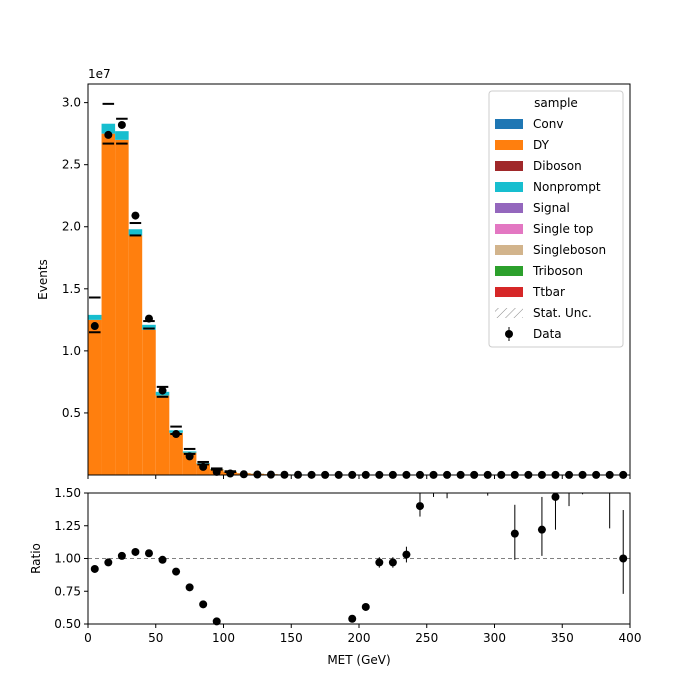 This screenshot has height=700, width=700. What do you see at coordinates (43, 279) in the screenshot?
I see `y-axis-label: Events` at bounding box center [43, 279].